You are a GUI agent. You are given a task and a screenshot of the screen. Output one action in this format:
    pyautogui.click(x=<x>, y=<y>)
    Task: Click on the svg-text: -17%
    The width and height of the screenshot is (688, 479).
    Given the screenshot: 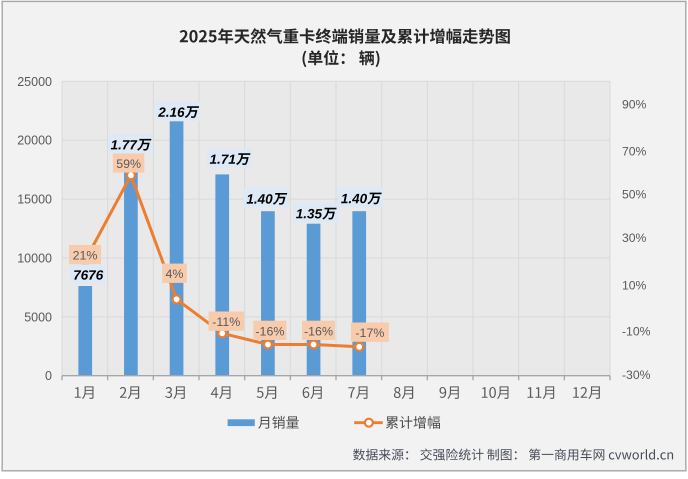 What is the action you would take?
    pyautogui.click(x=369, y=333)
    